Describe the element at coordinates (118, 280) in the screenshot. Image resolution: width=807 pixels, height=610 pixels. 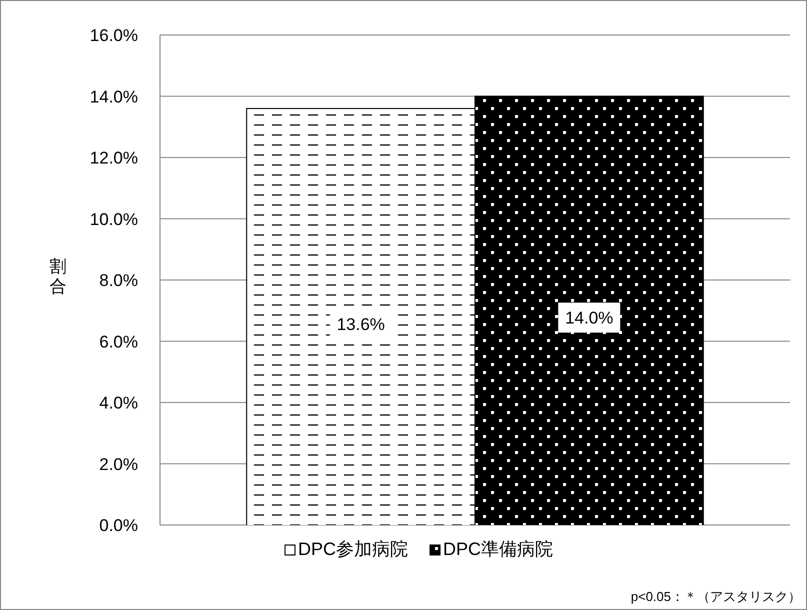
I see `y-tick-label: 8.0%` at that location.